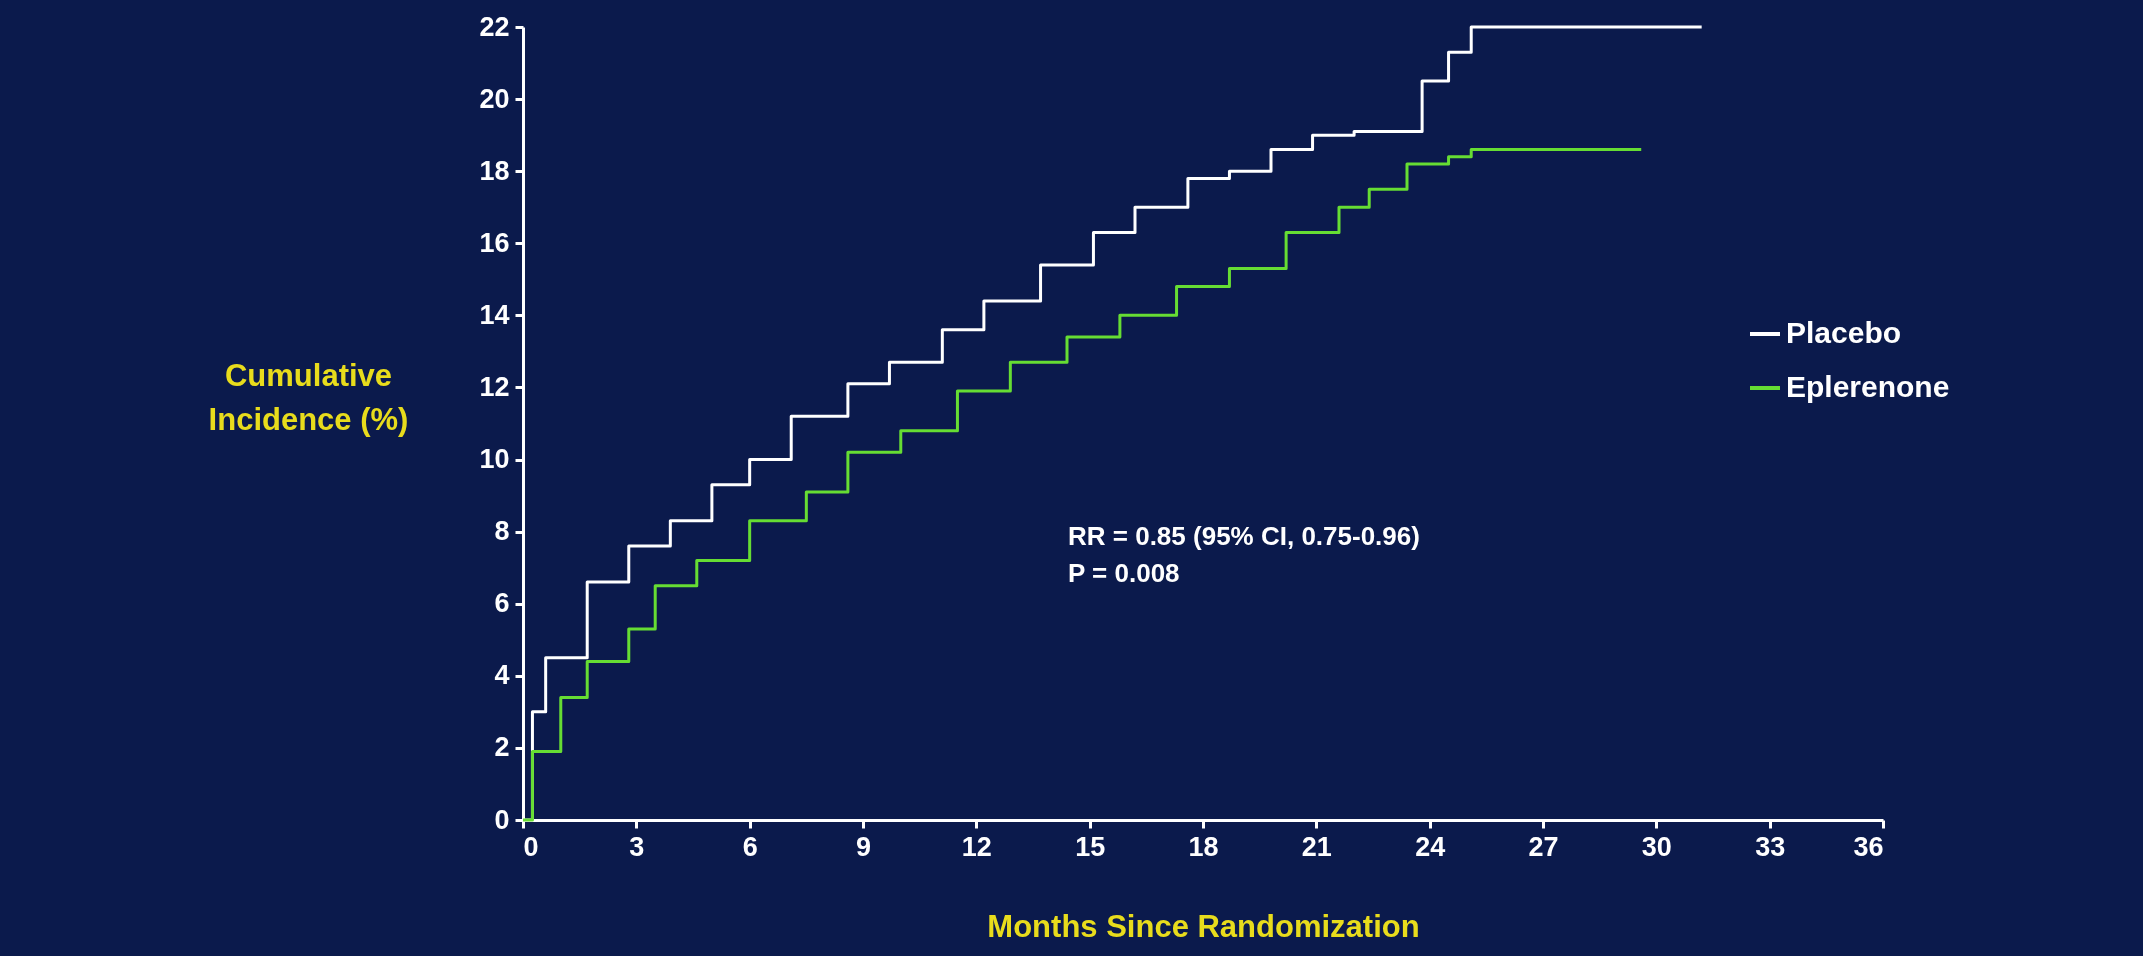  Describe the element at coordinates (1844, 332) in the screenshot. I see `legend-label: Placebo` at that location.